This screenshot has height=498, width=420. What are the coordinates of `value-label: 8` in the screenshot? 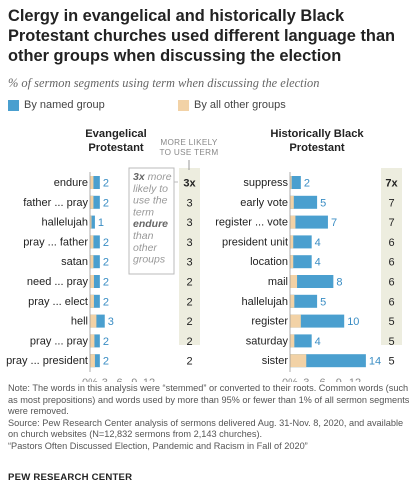 It's located at (339, 283).